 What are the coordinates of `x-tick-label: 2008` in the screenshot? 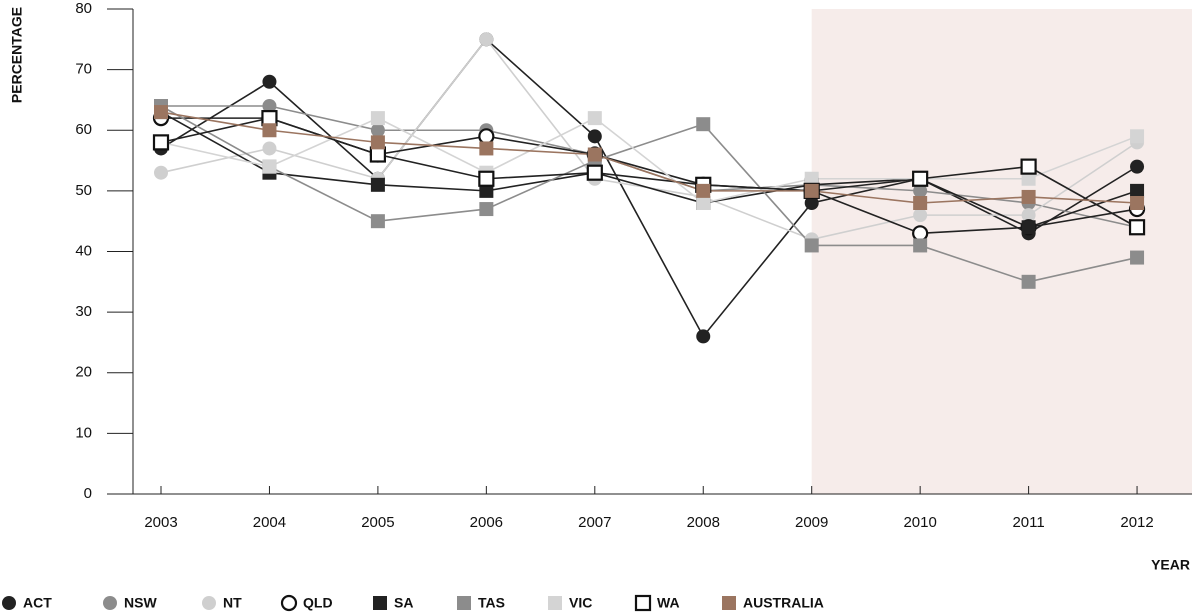 It's located at (703, 522).